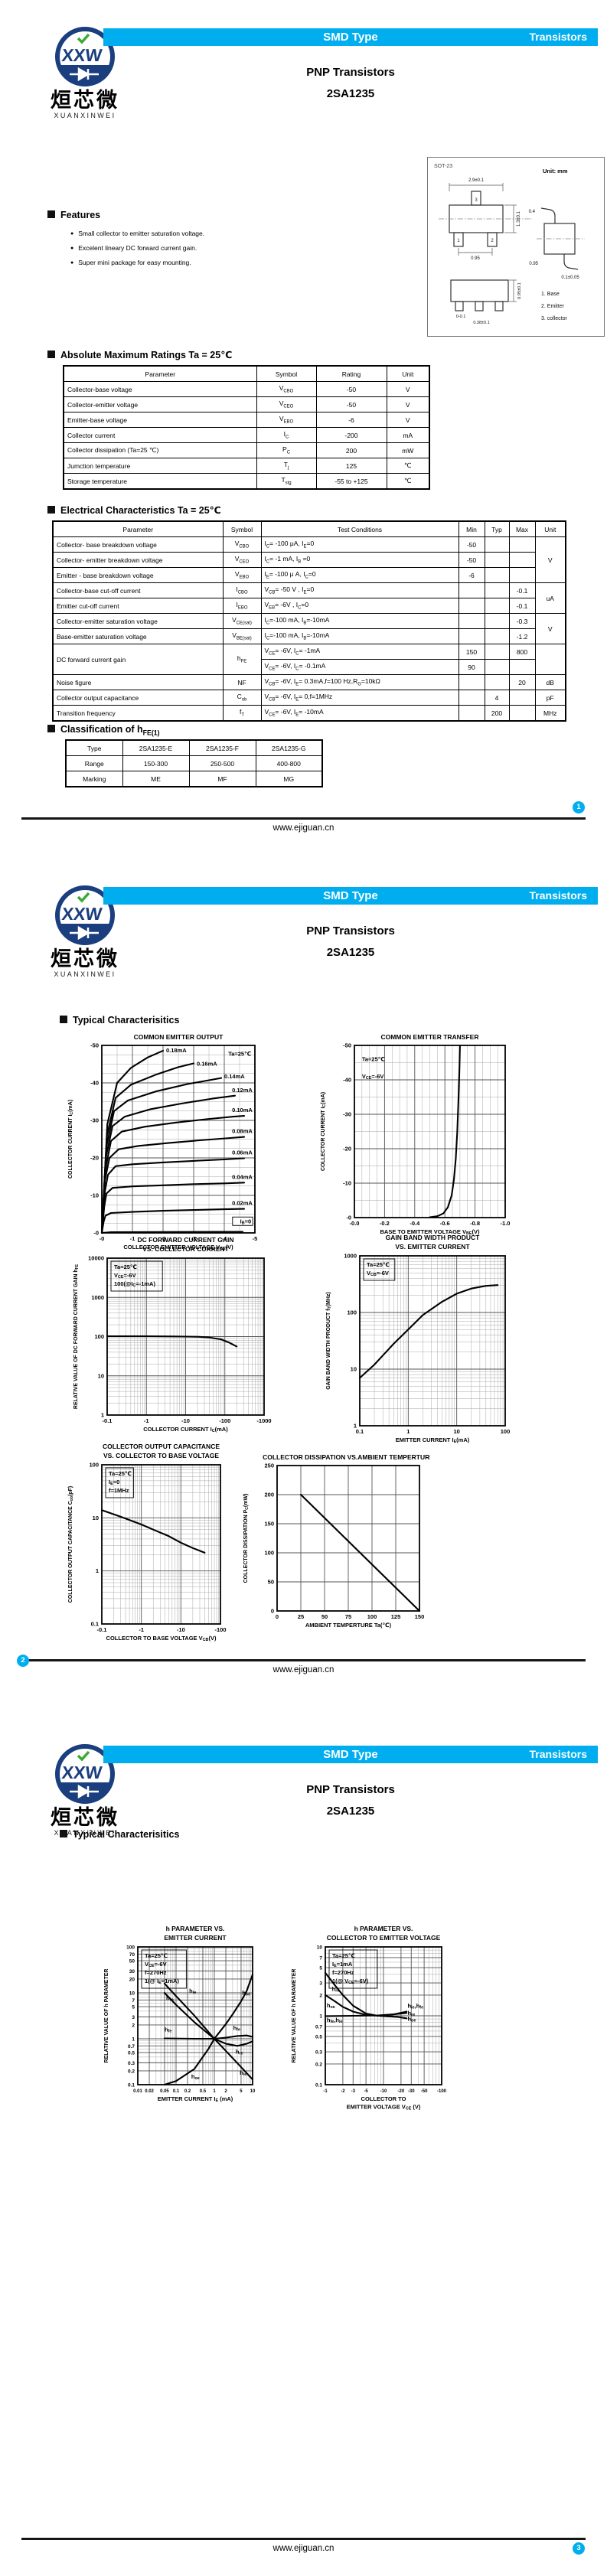 The width and height of the screenshot is (607, 2576). I want to click on svg-text: EMITTER VOLTAGE VCE (V), so click(384, 2107).